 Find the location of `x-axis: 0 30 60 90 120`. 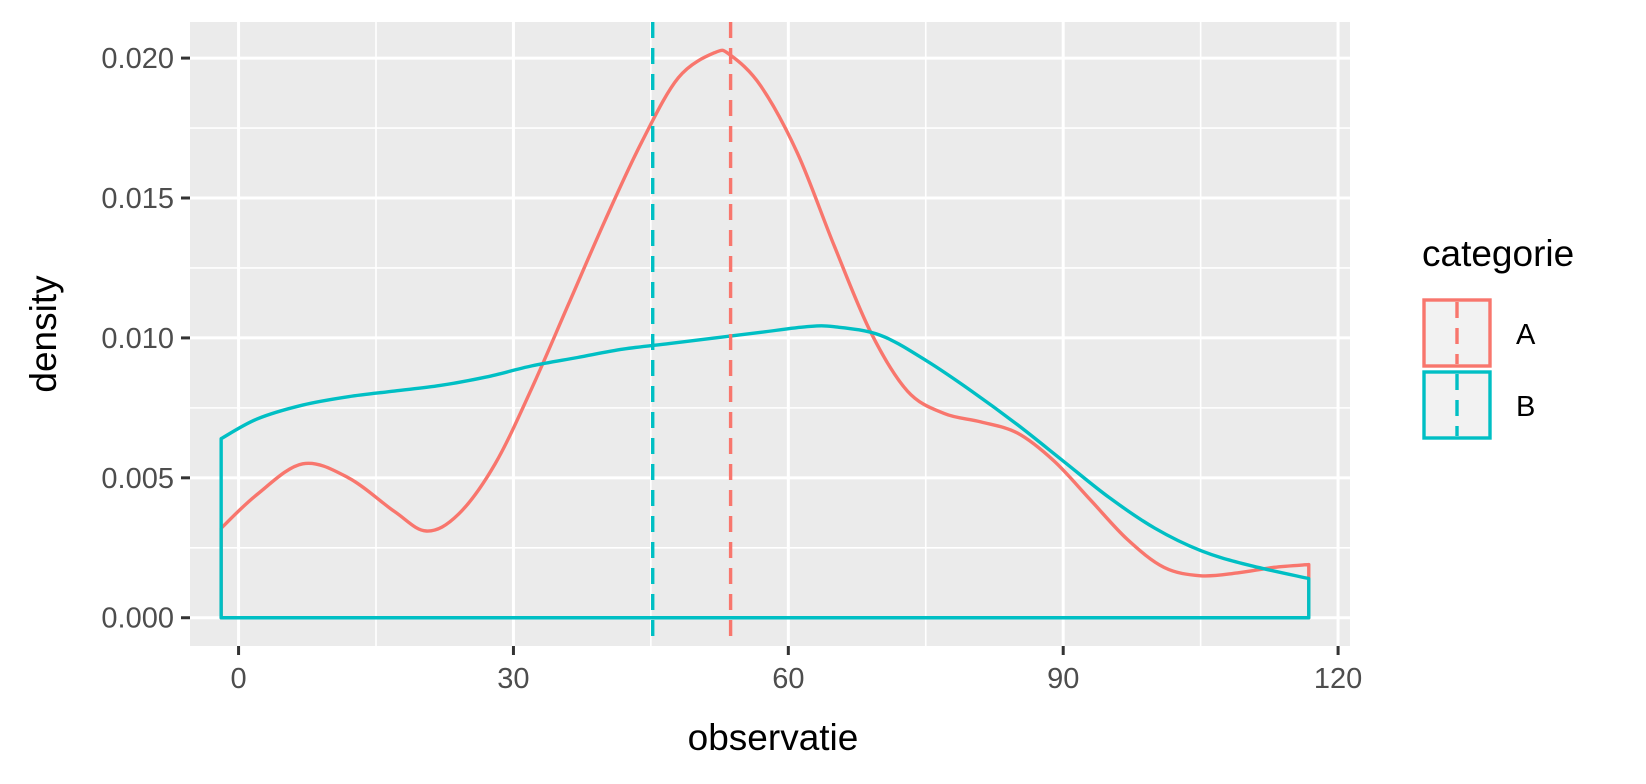

x-axis: 0 30 60 90 120 is located at coordinates (796, 670).